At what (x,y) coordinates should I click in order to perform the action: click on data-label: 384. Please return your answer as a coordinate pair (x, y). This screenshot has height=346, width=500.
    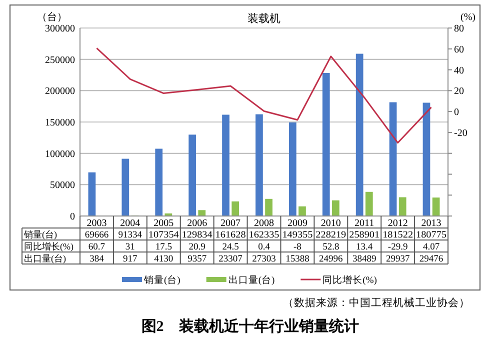
    Looking at the image, I should click on (97, 259).